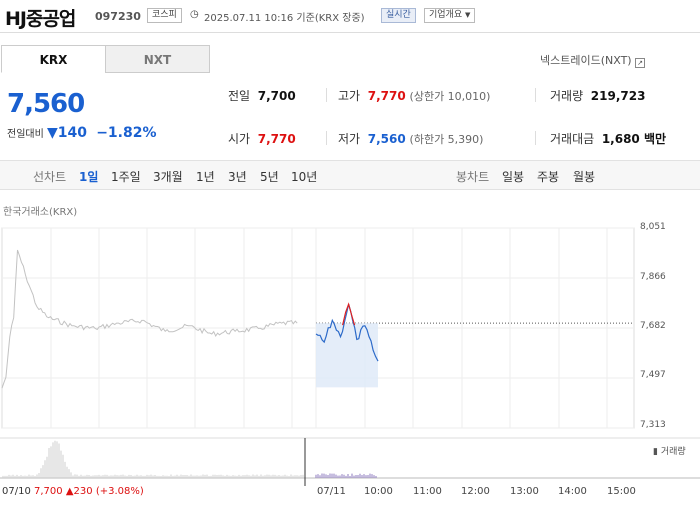  Describe the element at coordinates (349, 139) in the screenshot. I see `quote-low-label: 저가` at that location.